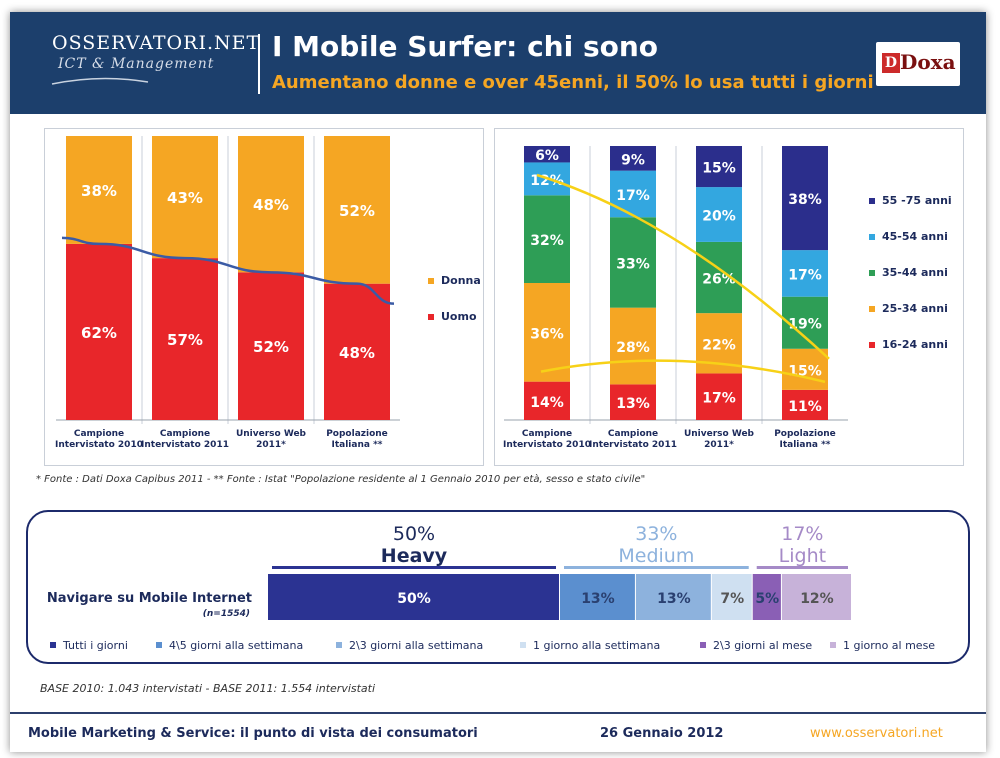 This screenshot has width=1000, height=758. What do you see at coordinates (431, 317) in the screenshot?
I see `legend-swatch-uomo` at bounding box center [431, 317].